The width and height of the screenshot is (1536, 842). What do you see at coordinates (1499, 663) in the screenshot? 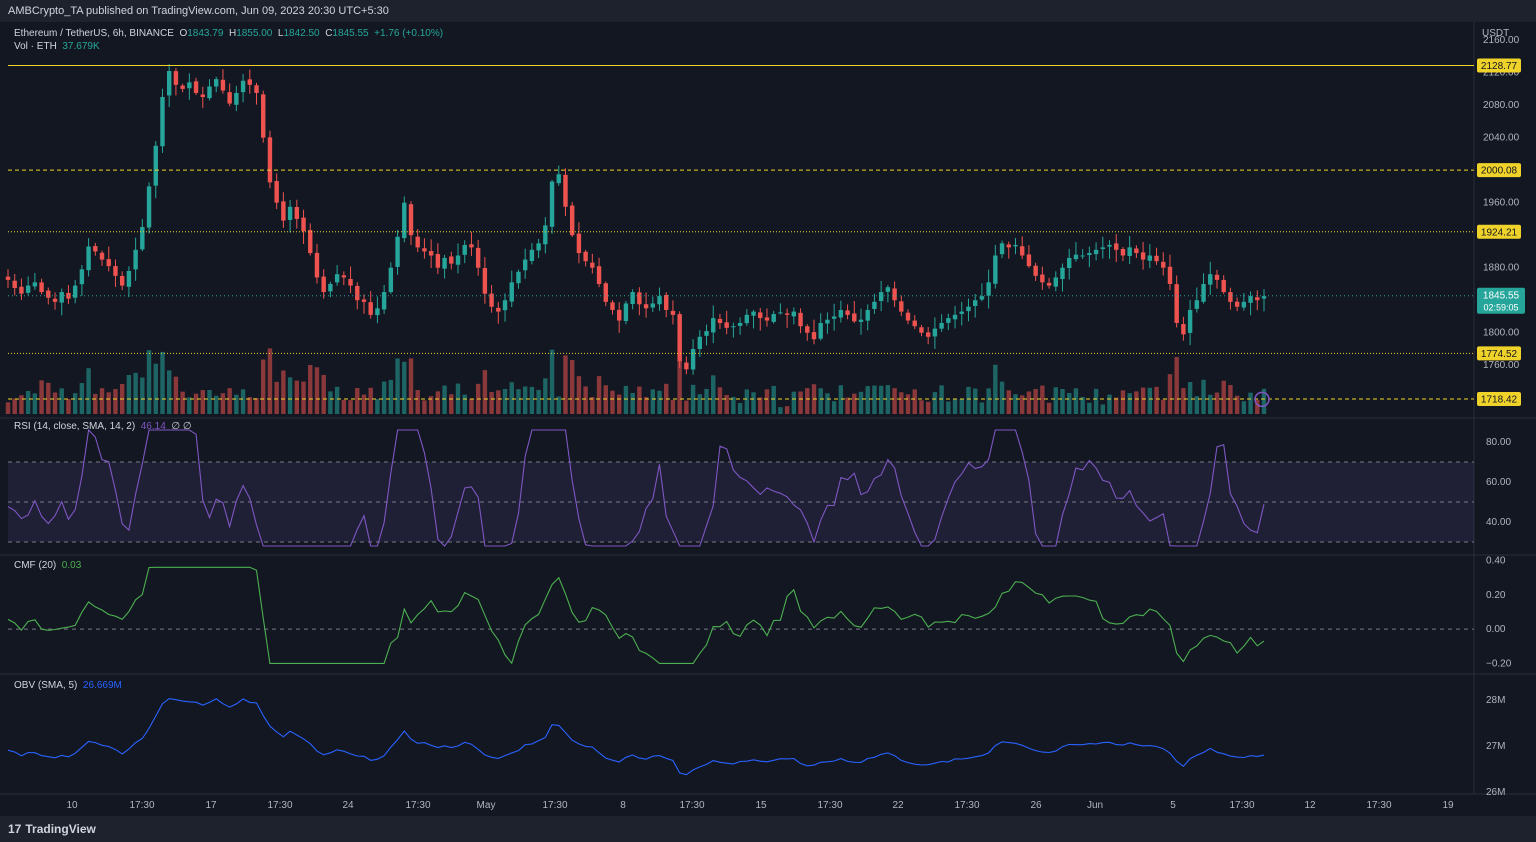
I see `cmf-tick-label: −0.20` at bounding box center [1499, 663].